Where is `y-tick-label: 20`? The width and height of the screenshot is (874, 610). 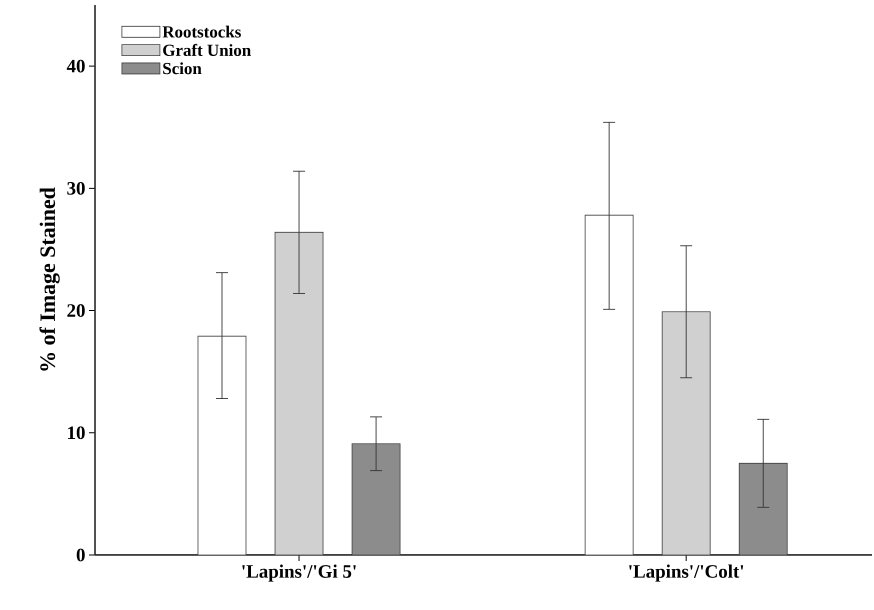 y-tick-label: 20 is located at coordinates (76, 310).